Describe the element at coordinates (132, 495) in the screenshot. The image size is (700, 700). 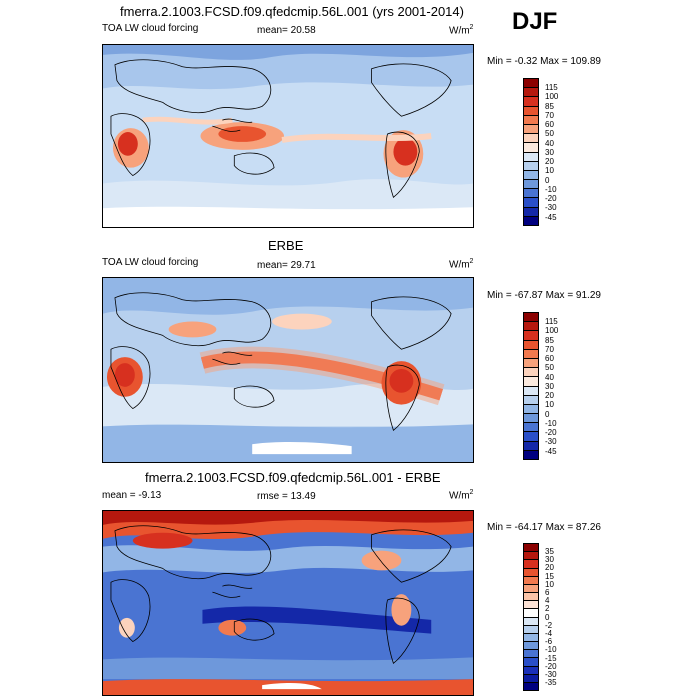
I see `mean-label: mean = -9.13` at that location.